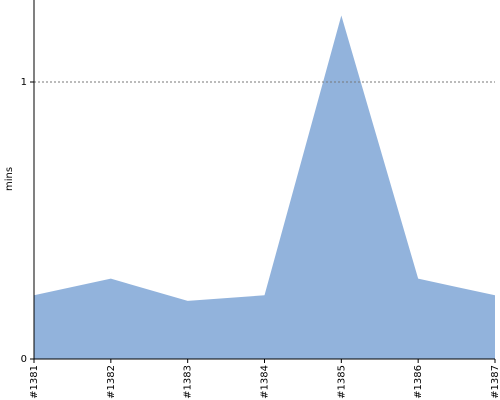  I want to click on x-tick-label: #1384, so click(265, 382).